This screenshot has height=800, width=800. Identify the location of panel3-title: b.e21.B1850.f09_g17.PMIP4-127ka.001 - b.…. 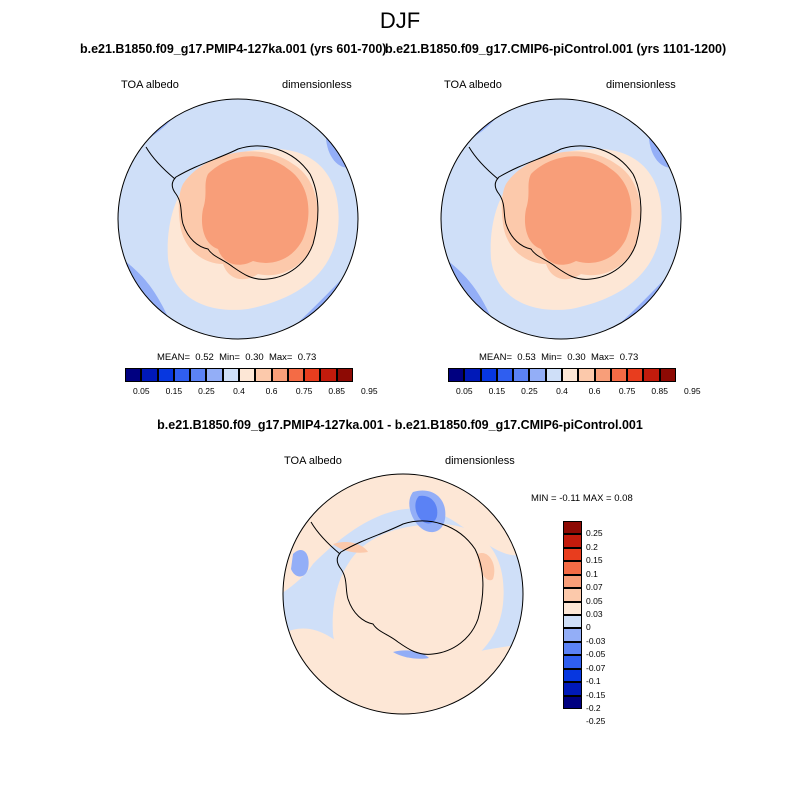
(400, 425).